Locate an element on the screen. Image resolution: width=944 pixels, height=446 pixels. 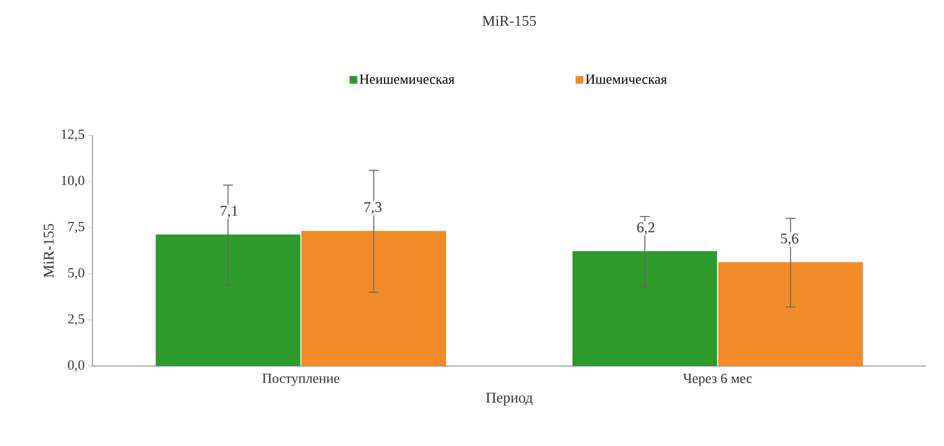
y-tick-label: 7,5 is located at coordinates (76, 228).